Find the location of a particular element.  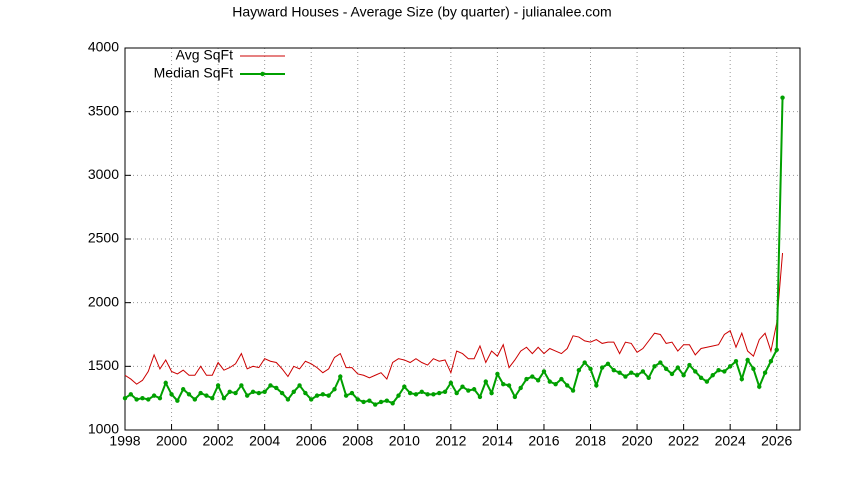

y-tick-label: 3000 is located at coordinates (103, 174).